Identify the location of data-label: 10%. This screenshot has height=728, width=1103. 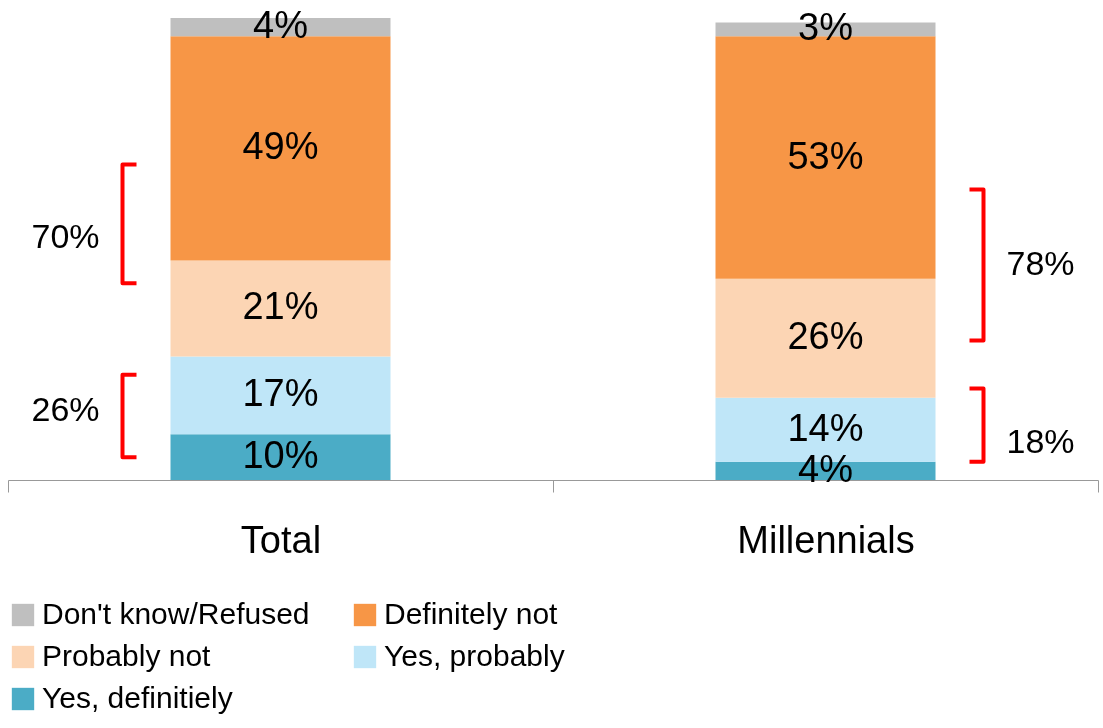
(280, 455).